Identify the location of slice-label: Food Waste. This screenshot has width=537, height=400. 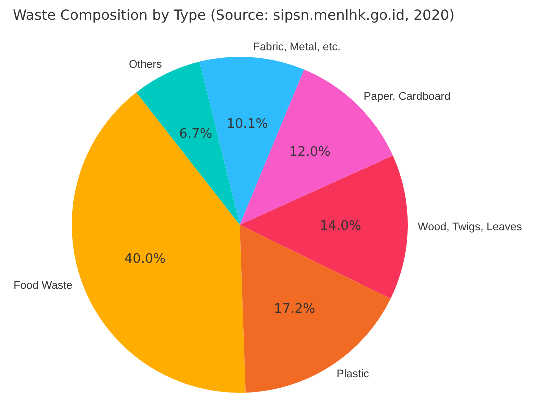
(43, 286).